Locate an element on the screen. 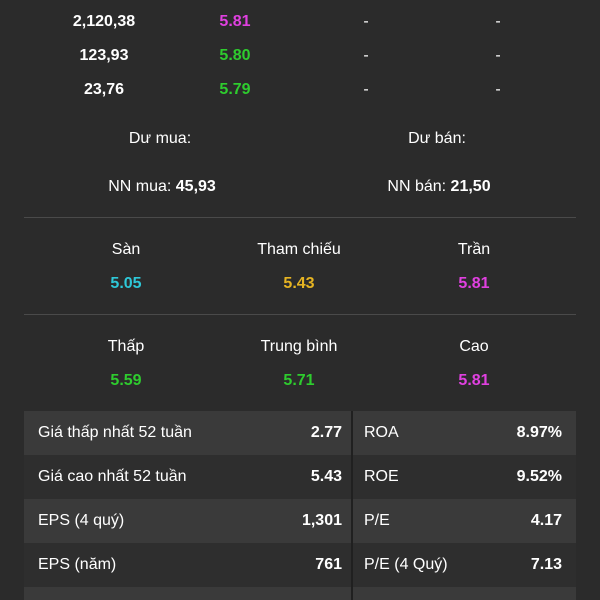 This screenshot has width=600, height=600. floor-label: Sàn is located at coordinates (126, 249).